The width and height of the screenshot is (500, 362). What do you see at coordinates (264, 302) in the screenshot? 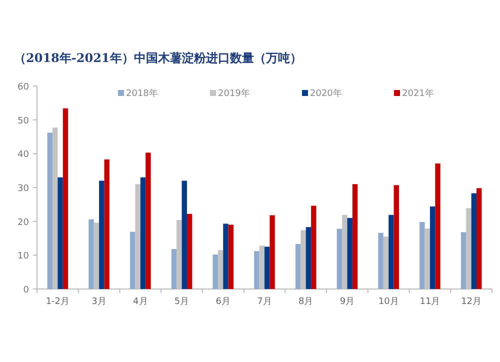
I see `x-tick-label: 7月` at bounding box center [264, 302].